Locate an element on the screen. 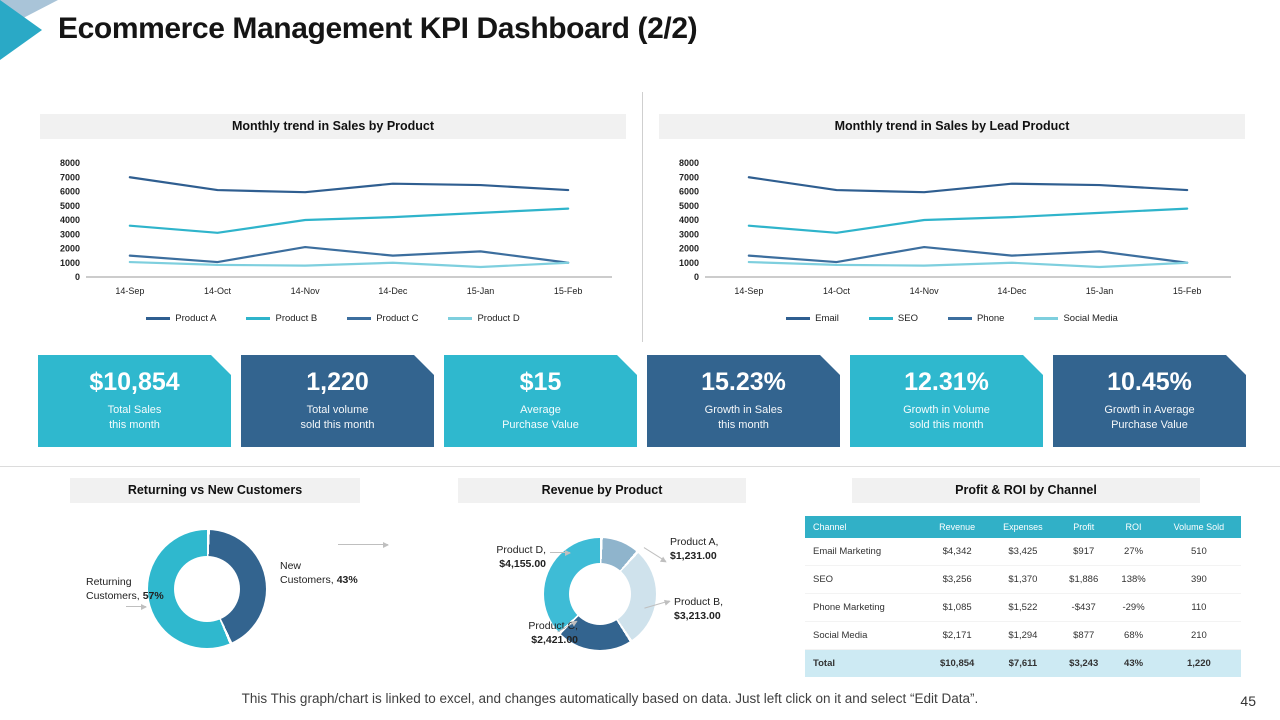  table-cell: $877 is located at coordinates (1084, 635).